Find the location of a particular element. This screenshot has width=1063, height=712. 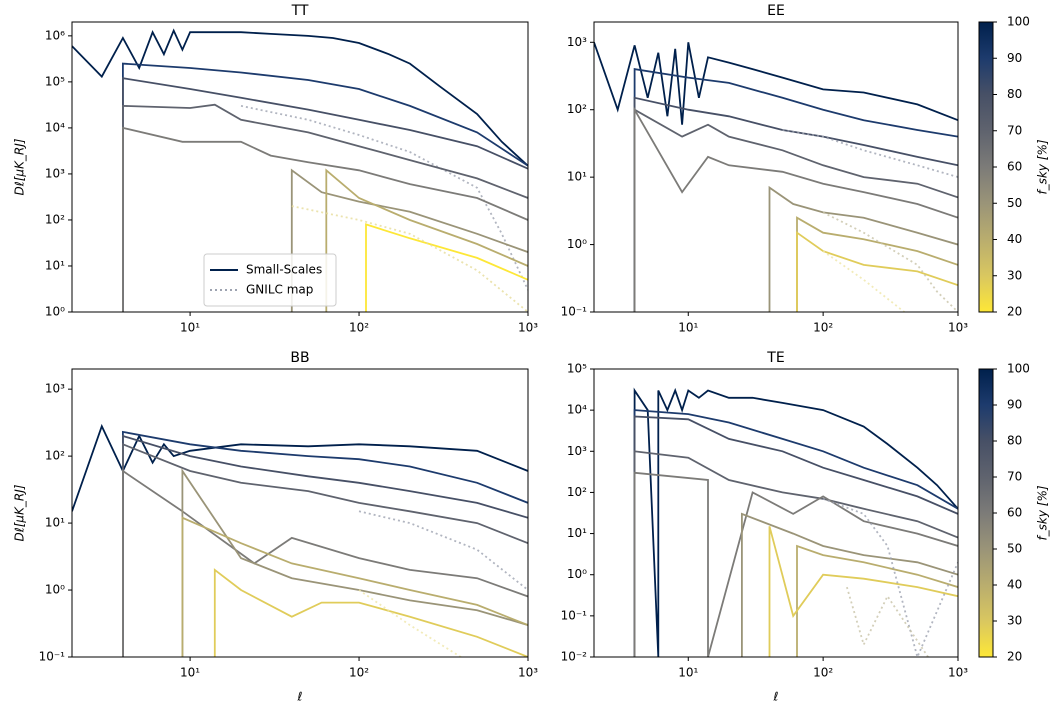

panel-title: BB is located at coordinates (299, 358).